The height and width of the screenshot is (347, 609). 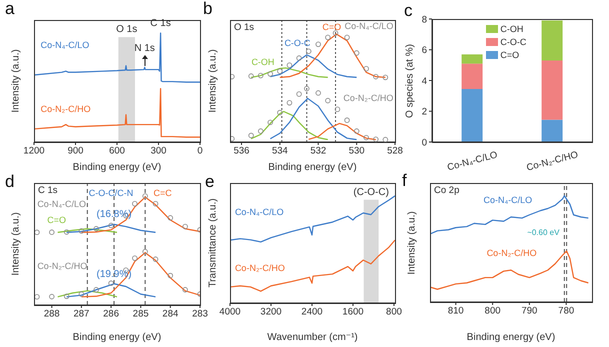 I want to click on x-tick-label: 600, so click(x=117, y=151).